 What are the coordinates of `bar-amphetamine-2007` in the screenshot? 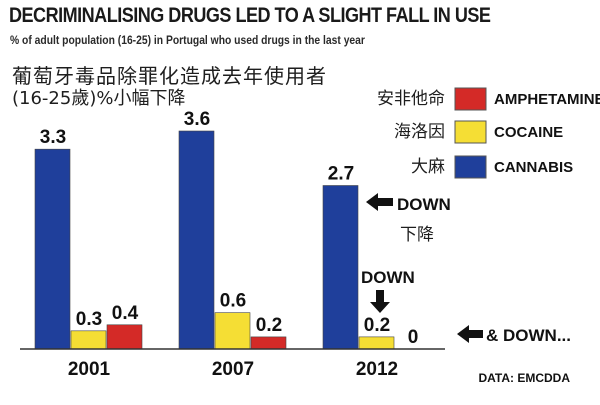 It's located at (268, 343).